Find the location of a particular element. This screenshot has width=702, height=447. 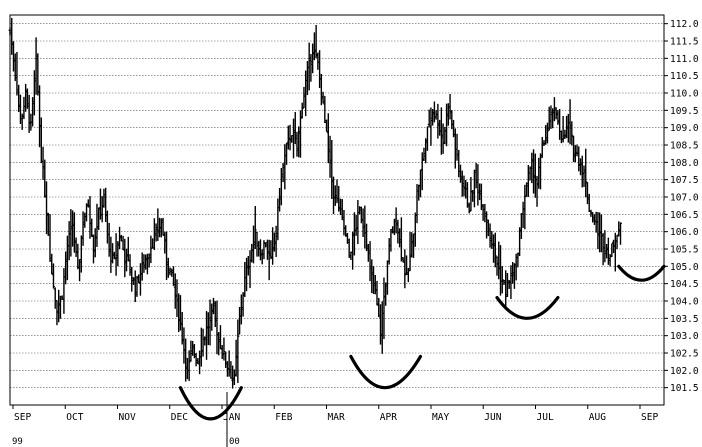

x-tick-label: NOV is located at coordinates (127, 417).